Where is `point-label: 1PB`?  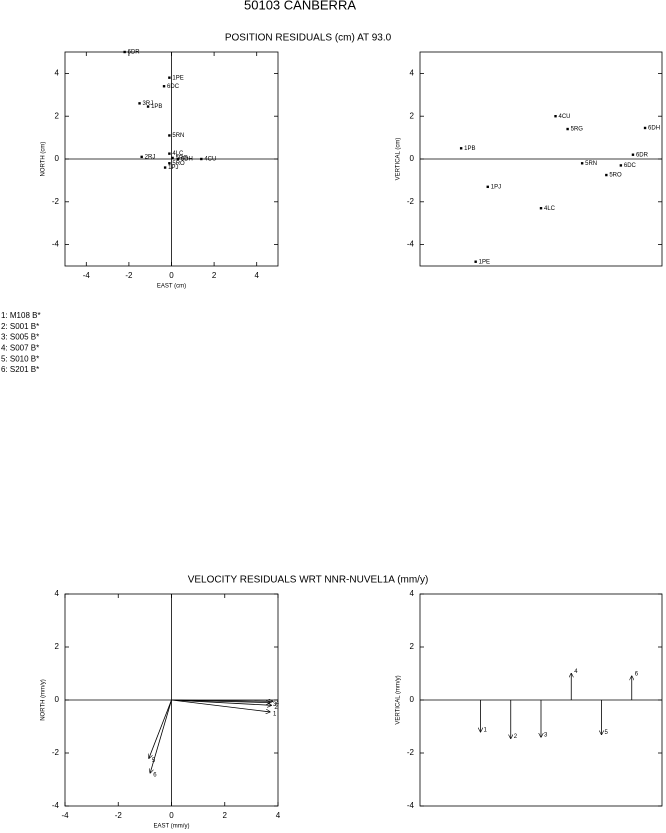
point-label: 1PB is located at coordinates (469, 149).